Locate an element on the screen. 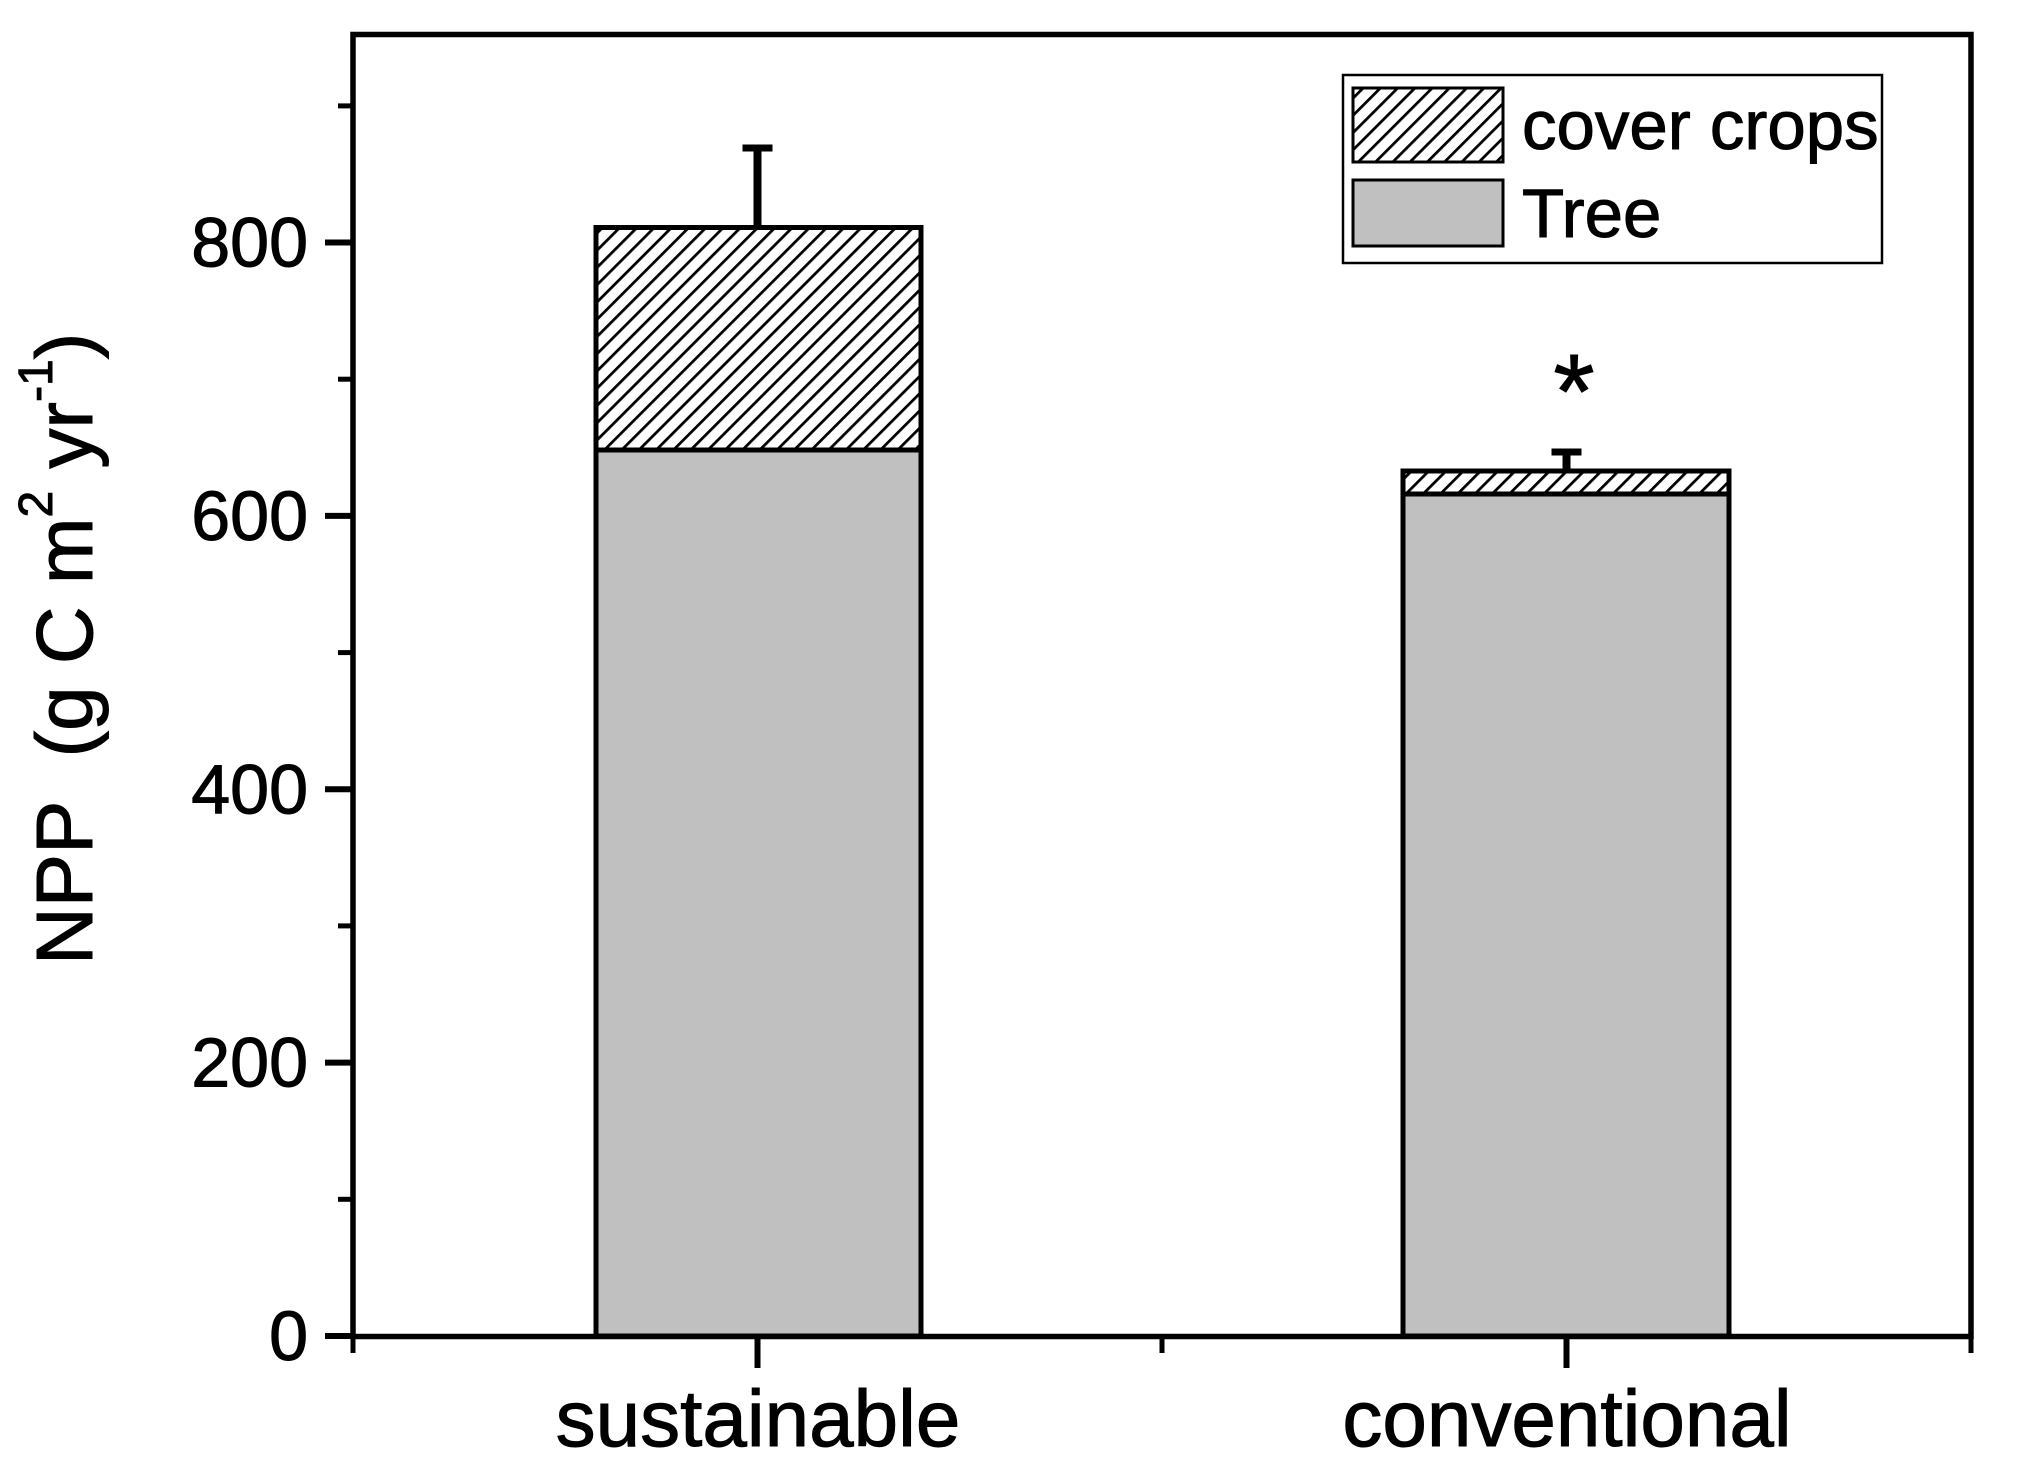  svg-text: 200 is located at coordinates (249, 1063).